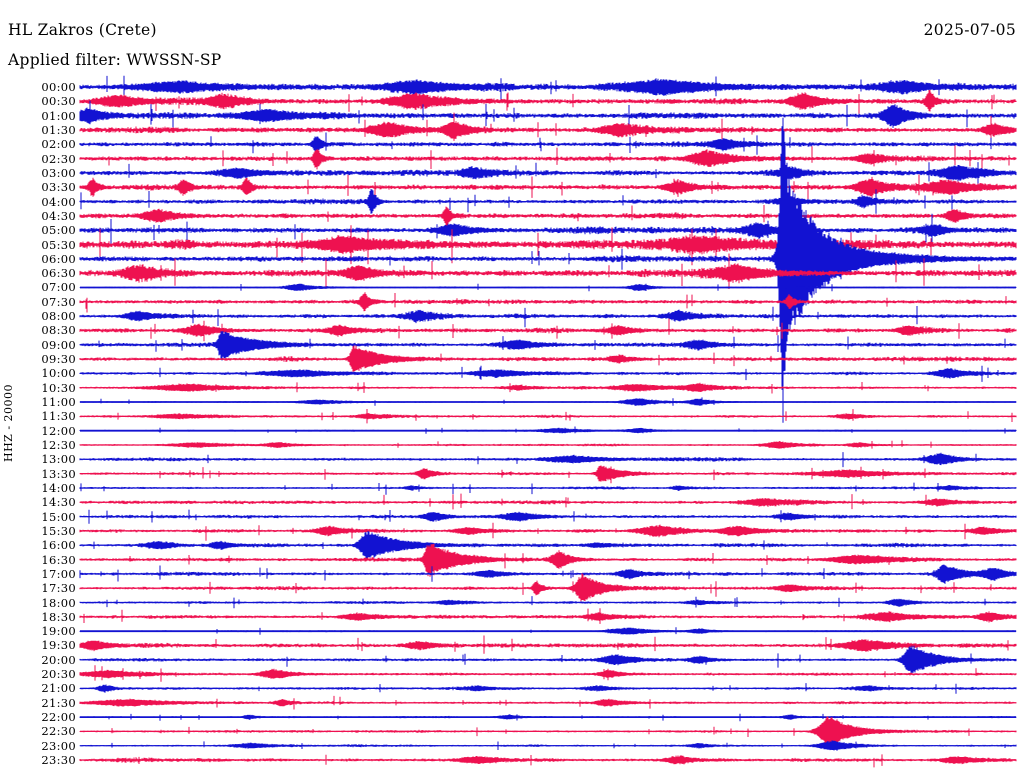  I want to click on row-time-label: 17:00, so click(58, 574).